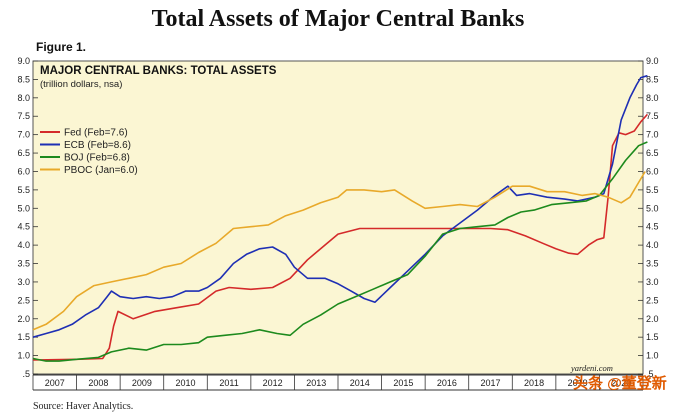 This screenshot has height=420, width=676. I want to click on legend-label: ECB (Feb=8.6), so click(97, 145).